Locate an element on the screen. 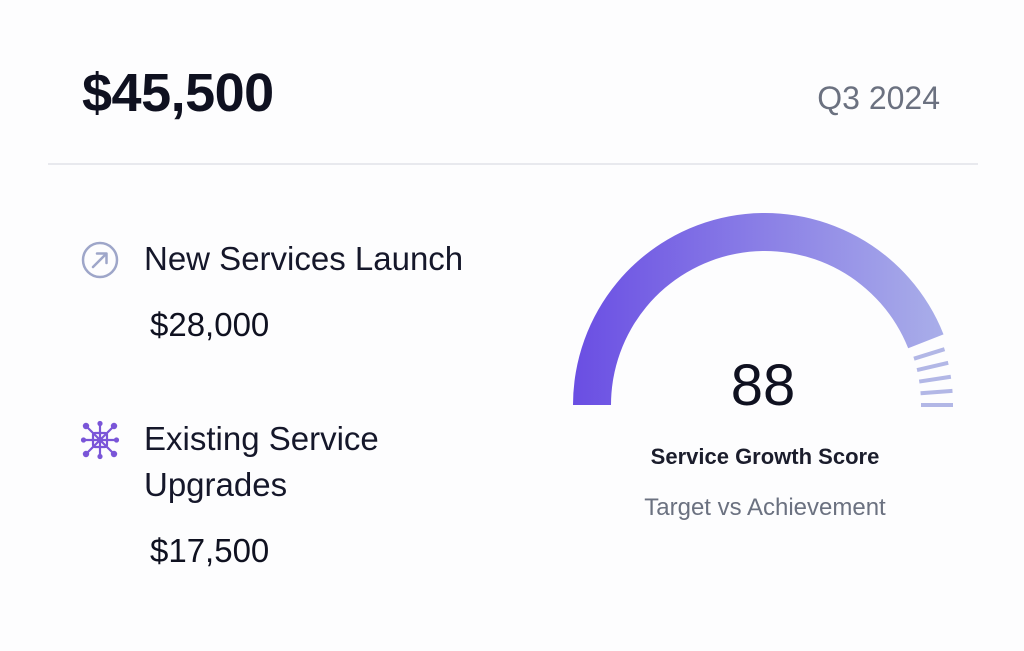 Image resolution: width=1024 pixels, height=651 pixels. period-label: Q3 2024 is located at coordinates (878, 98).